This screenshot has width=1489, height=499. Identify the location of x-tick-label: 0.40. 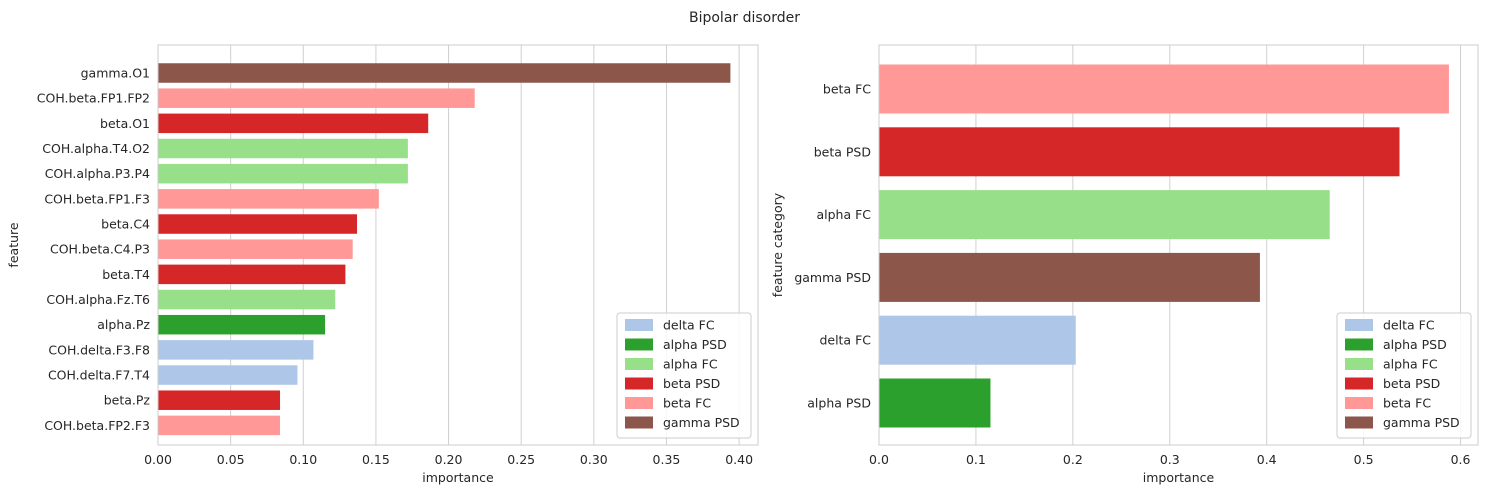
(739, 459).